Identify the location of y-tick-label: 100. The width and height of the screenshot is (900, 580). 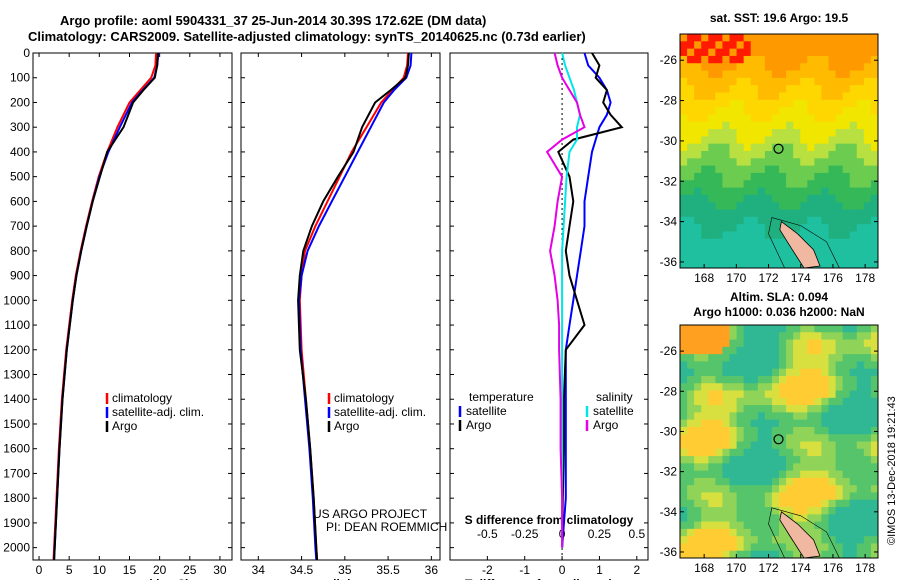
(20, 78).